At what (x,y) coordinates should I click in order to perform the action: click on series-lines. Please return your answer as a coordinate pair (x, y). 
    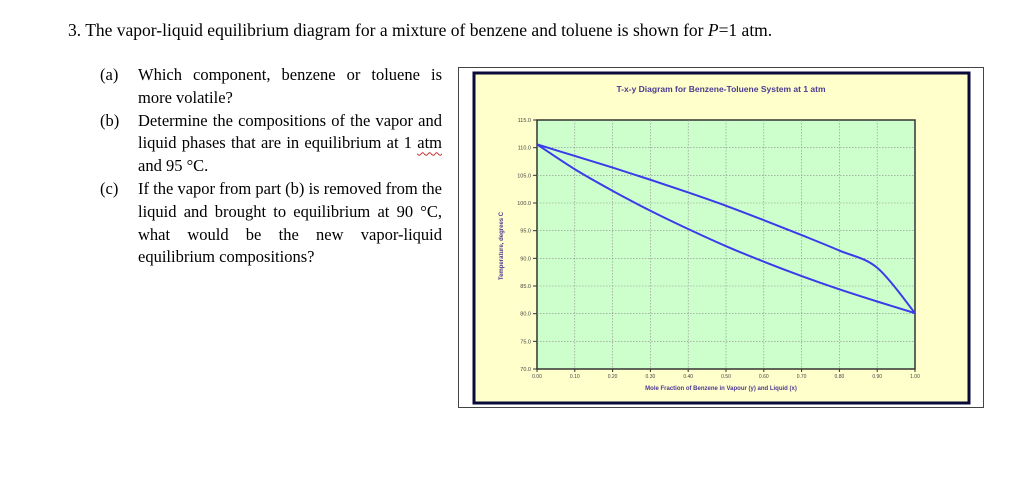
    Looking at the image, I should click on (726, 229).